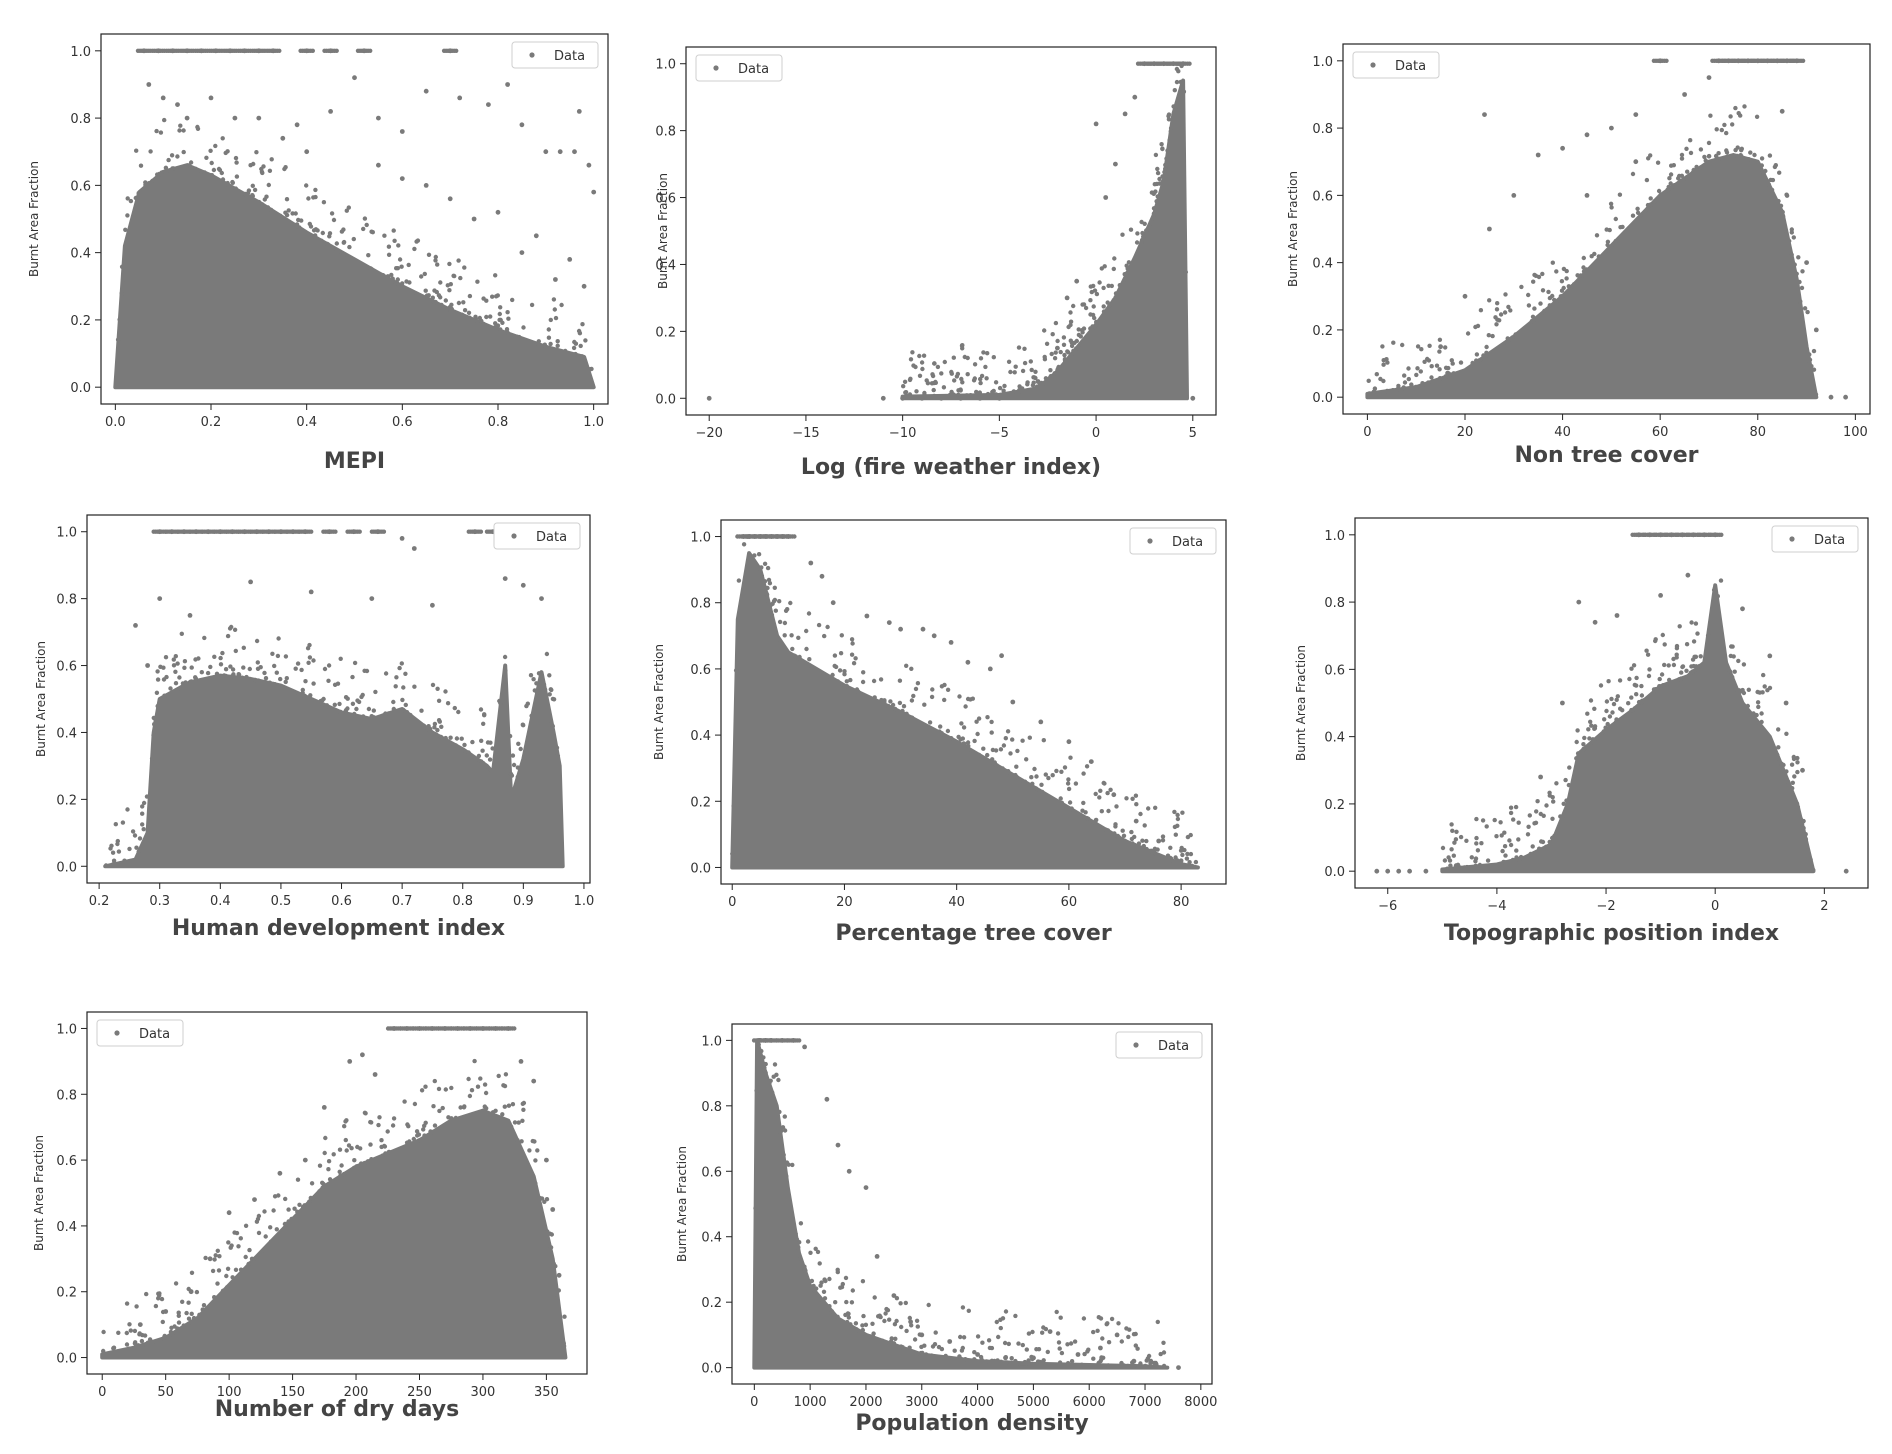 This screenshot has height=1454, width=1892. I want to click on x-tick-label: 5000, so click(1033, 1402).